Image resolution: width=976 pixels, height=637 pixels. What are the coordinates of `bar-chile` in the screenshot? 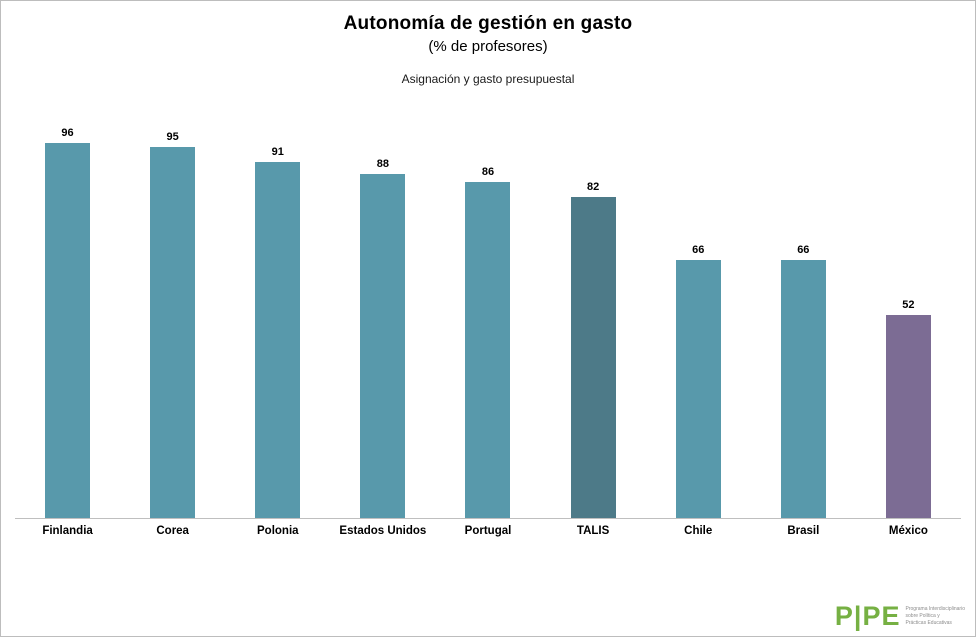 It's located at (698, 388).